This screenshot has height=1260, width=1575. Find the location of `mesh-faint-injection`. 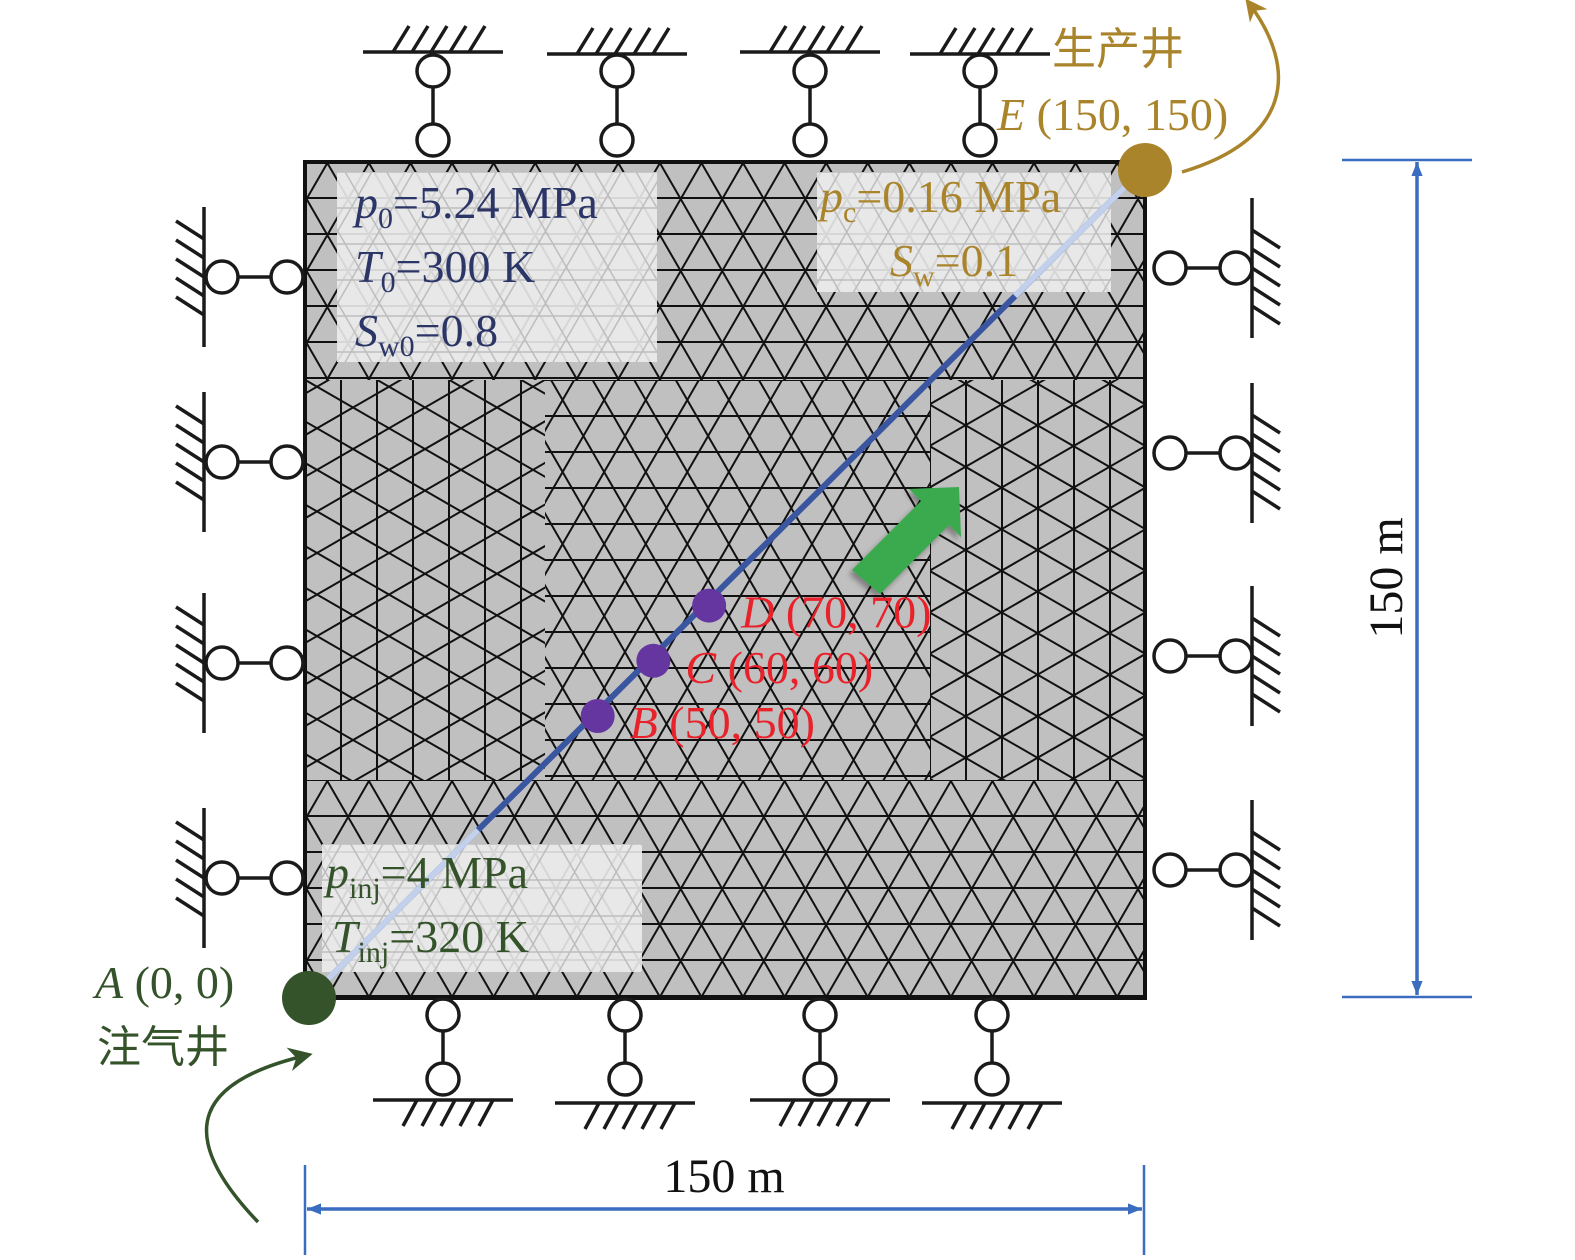

mesh-faint-injection is located at coordinates (482, 908).